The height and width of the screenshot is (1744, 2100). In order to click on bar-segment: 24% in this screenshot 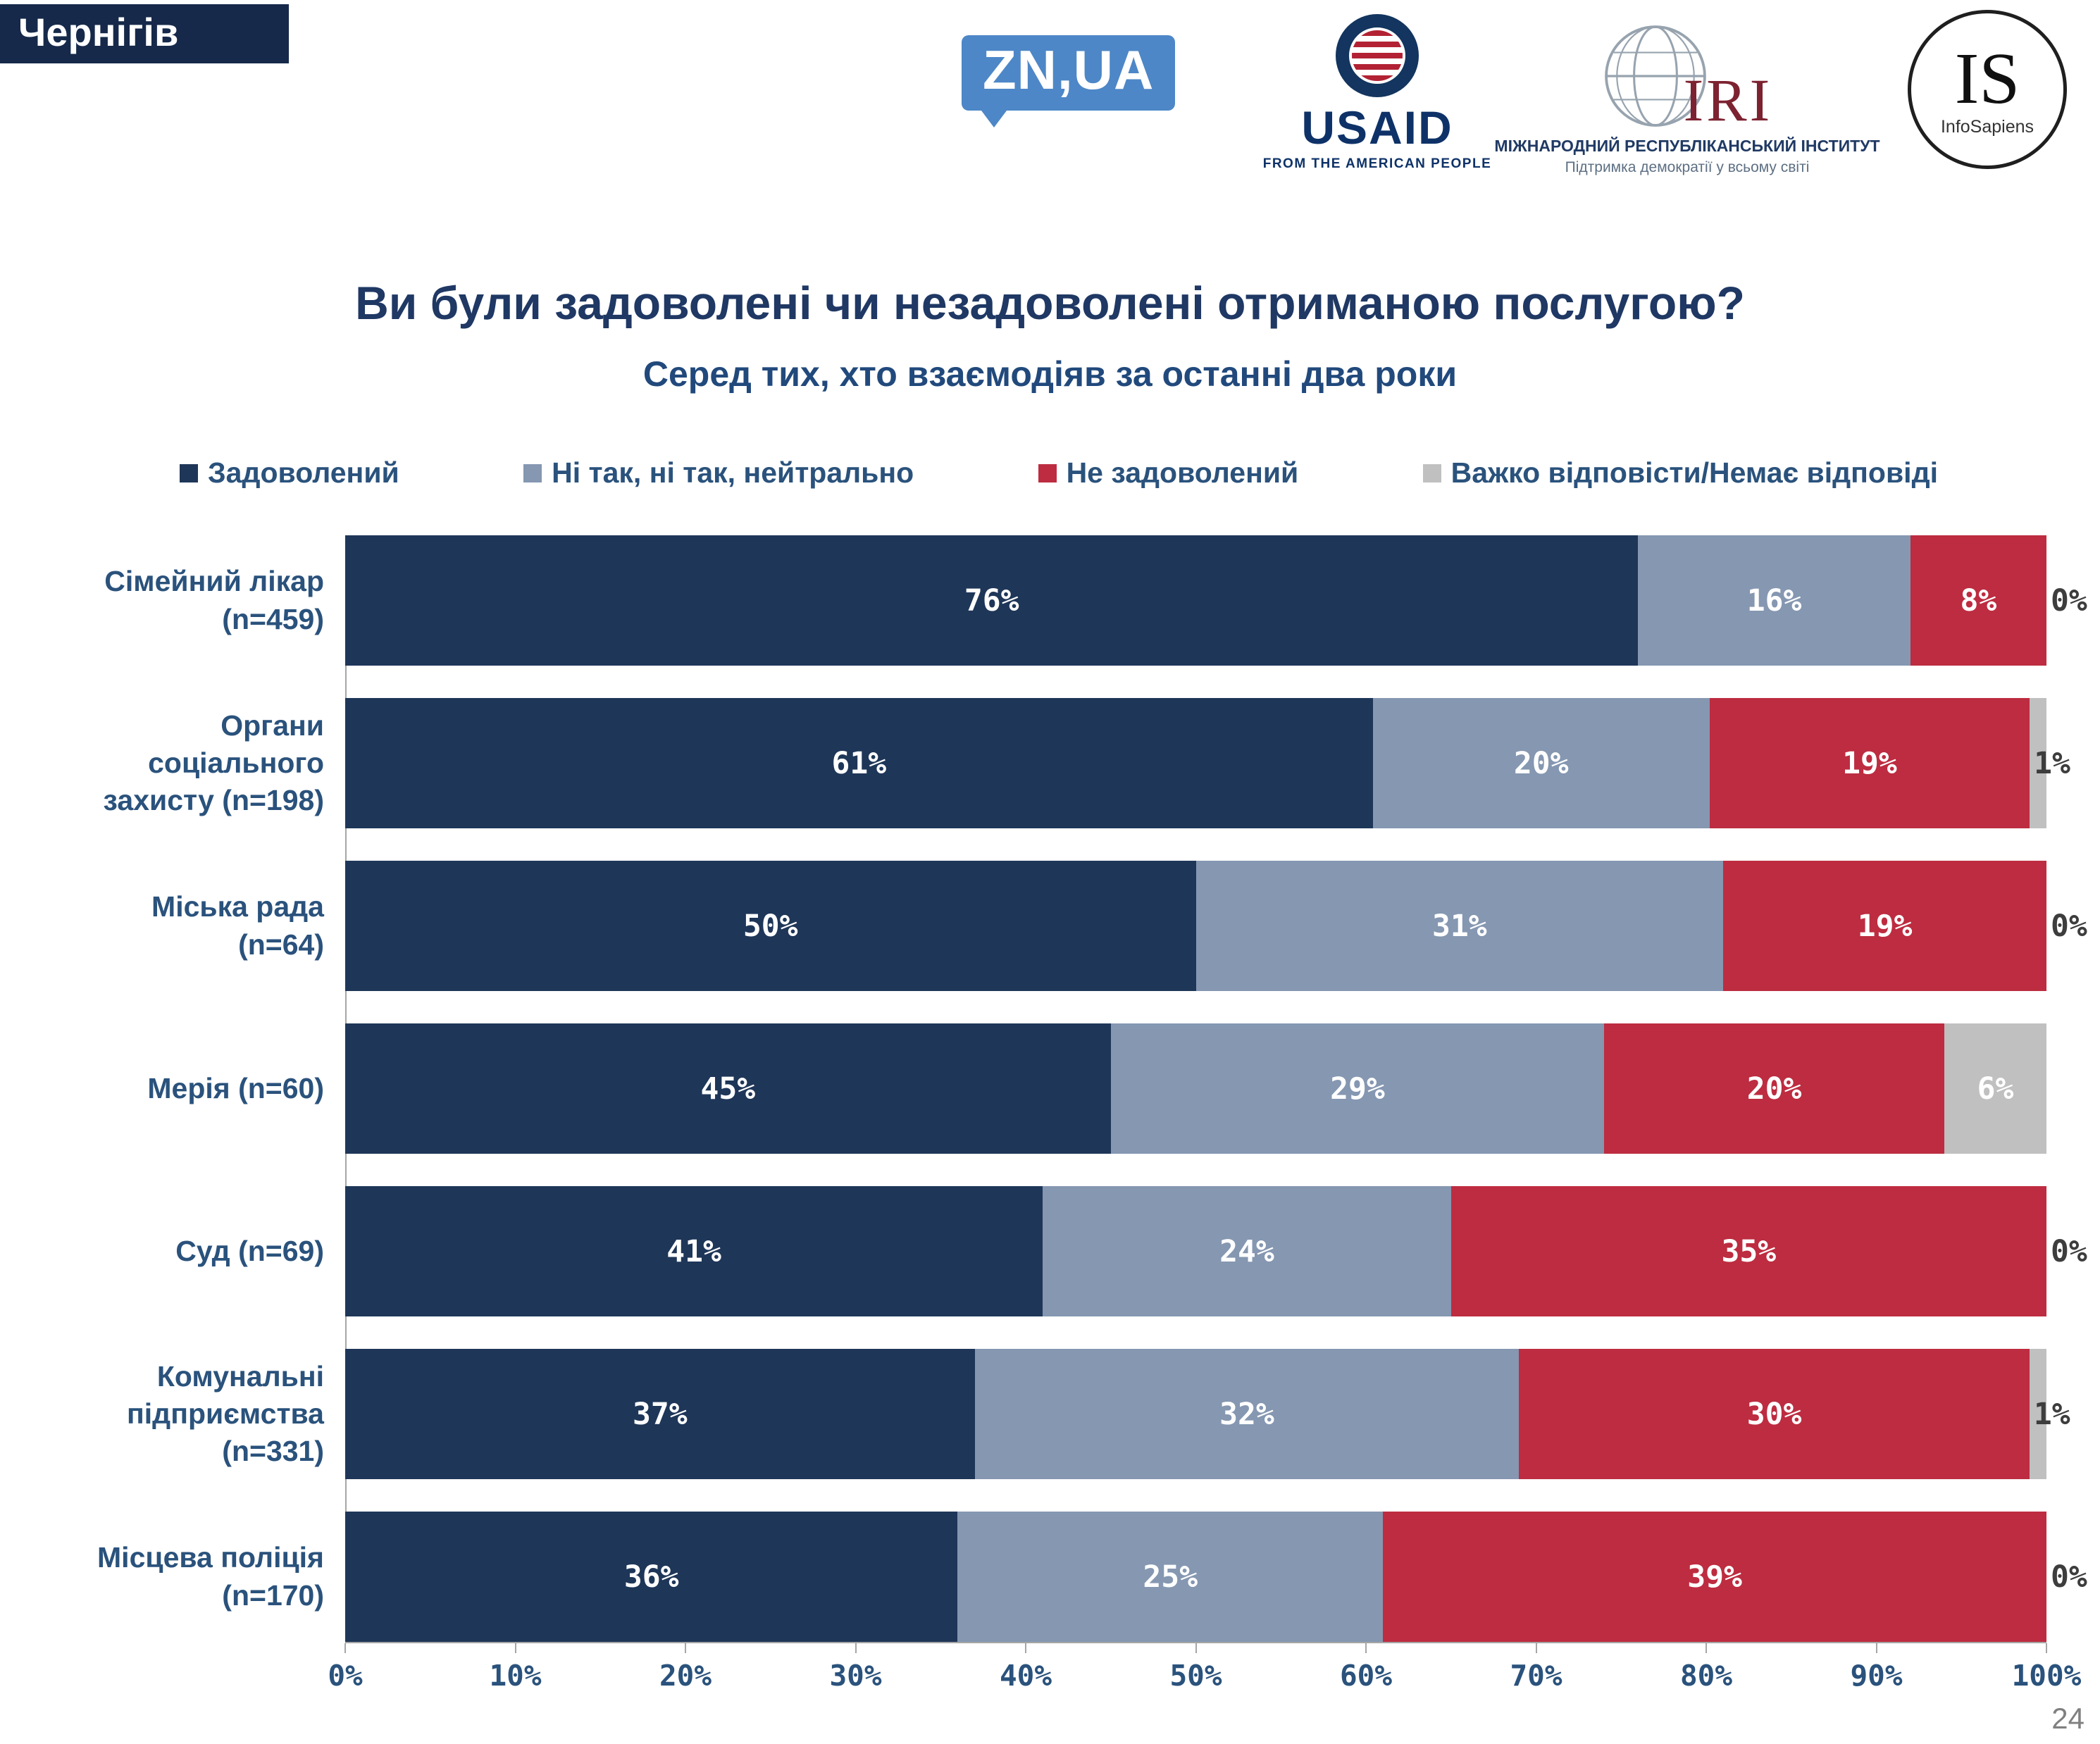, I will do `click(1247, 1251)`.